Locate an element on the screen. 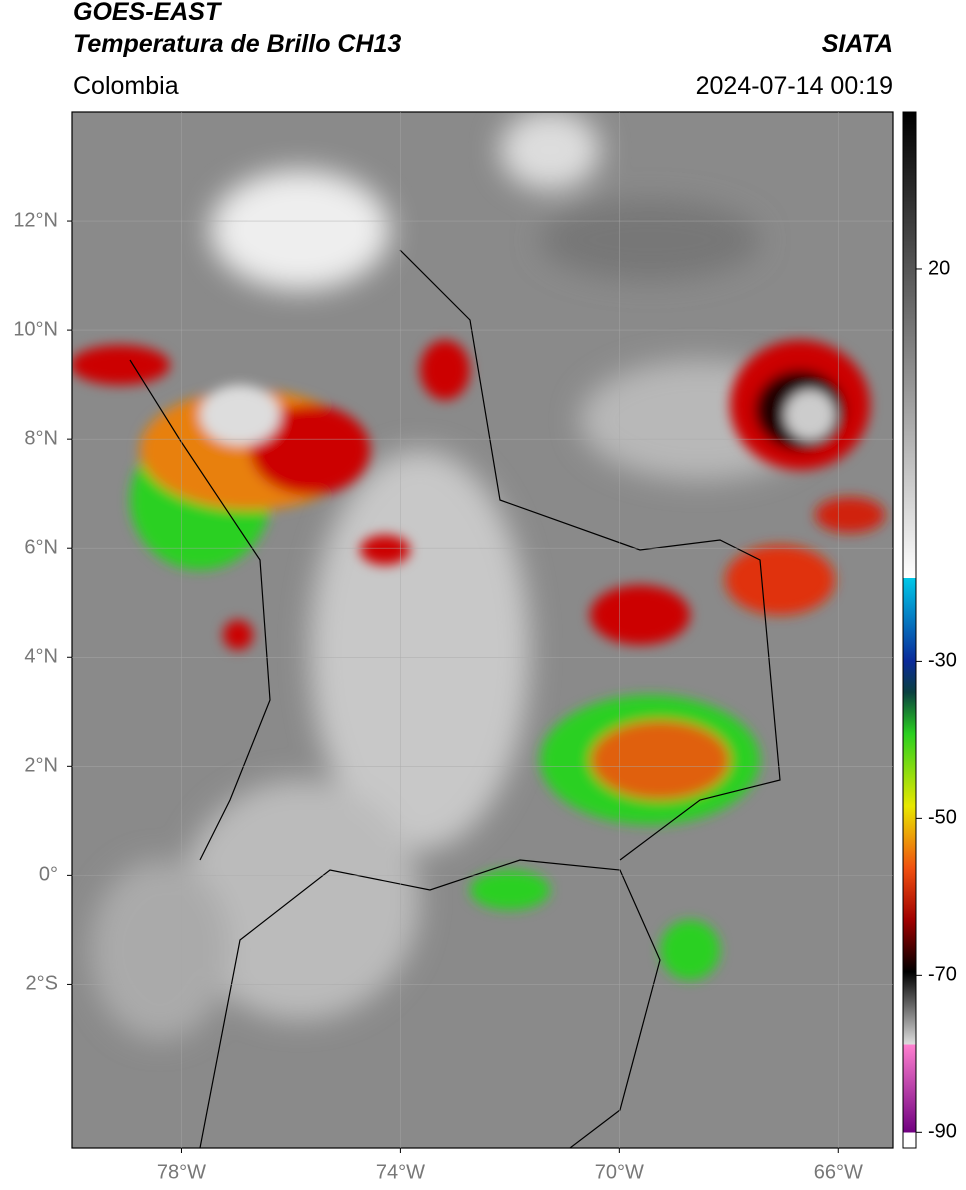 Image resolution: width=966 pixels, height=1190 pixels. title: GOES-EAST is located at coordinates (147, 13).